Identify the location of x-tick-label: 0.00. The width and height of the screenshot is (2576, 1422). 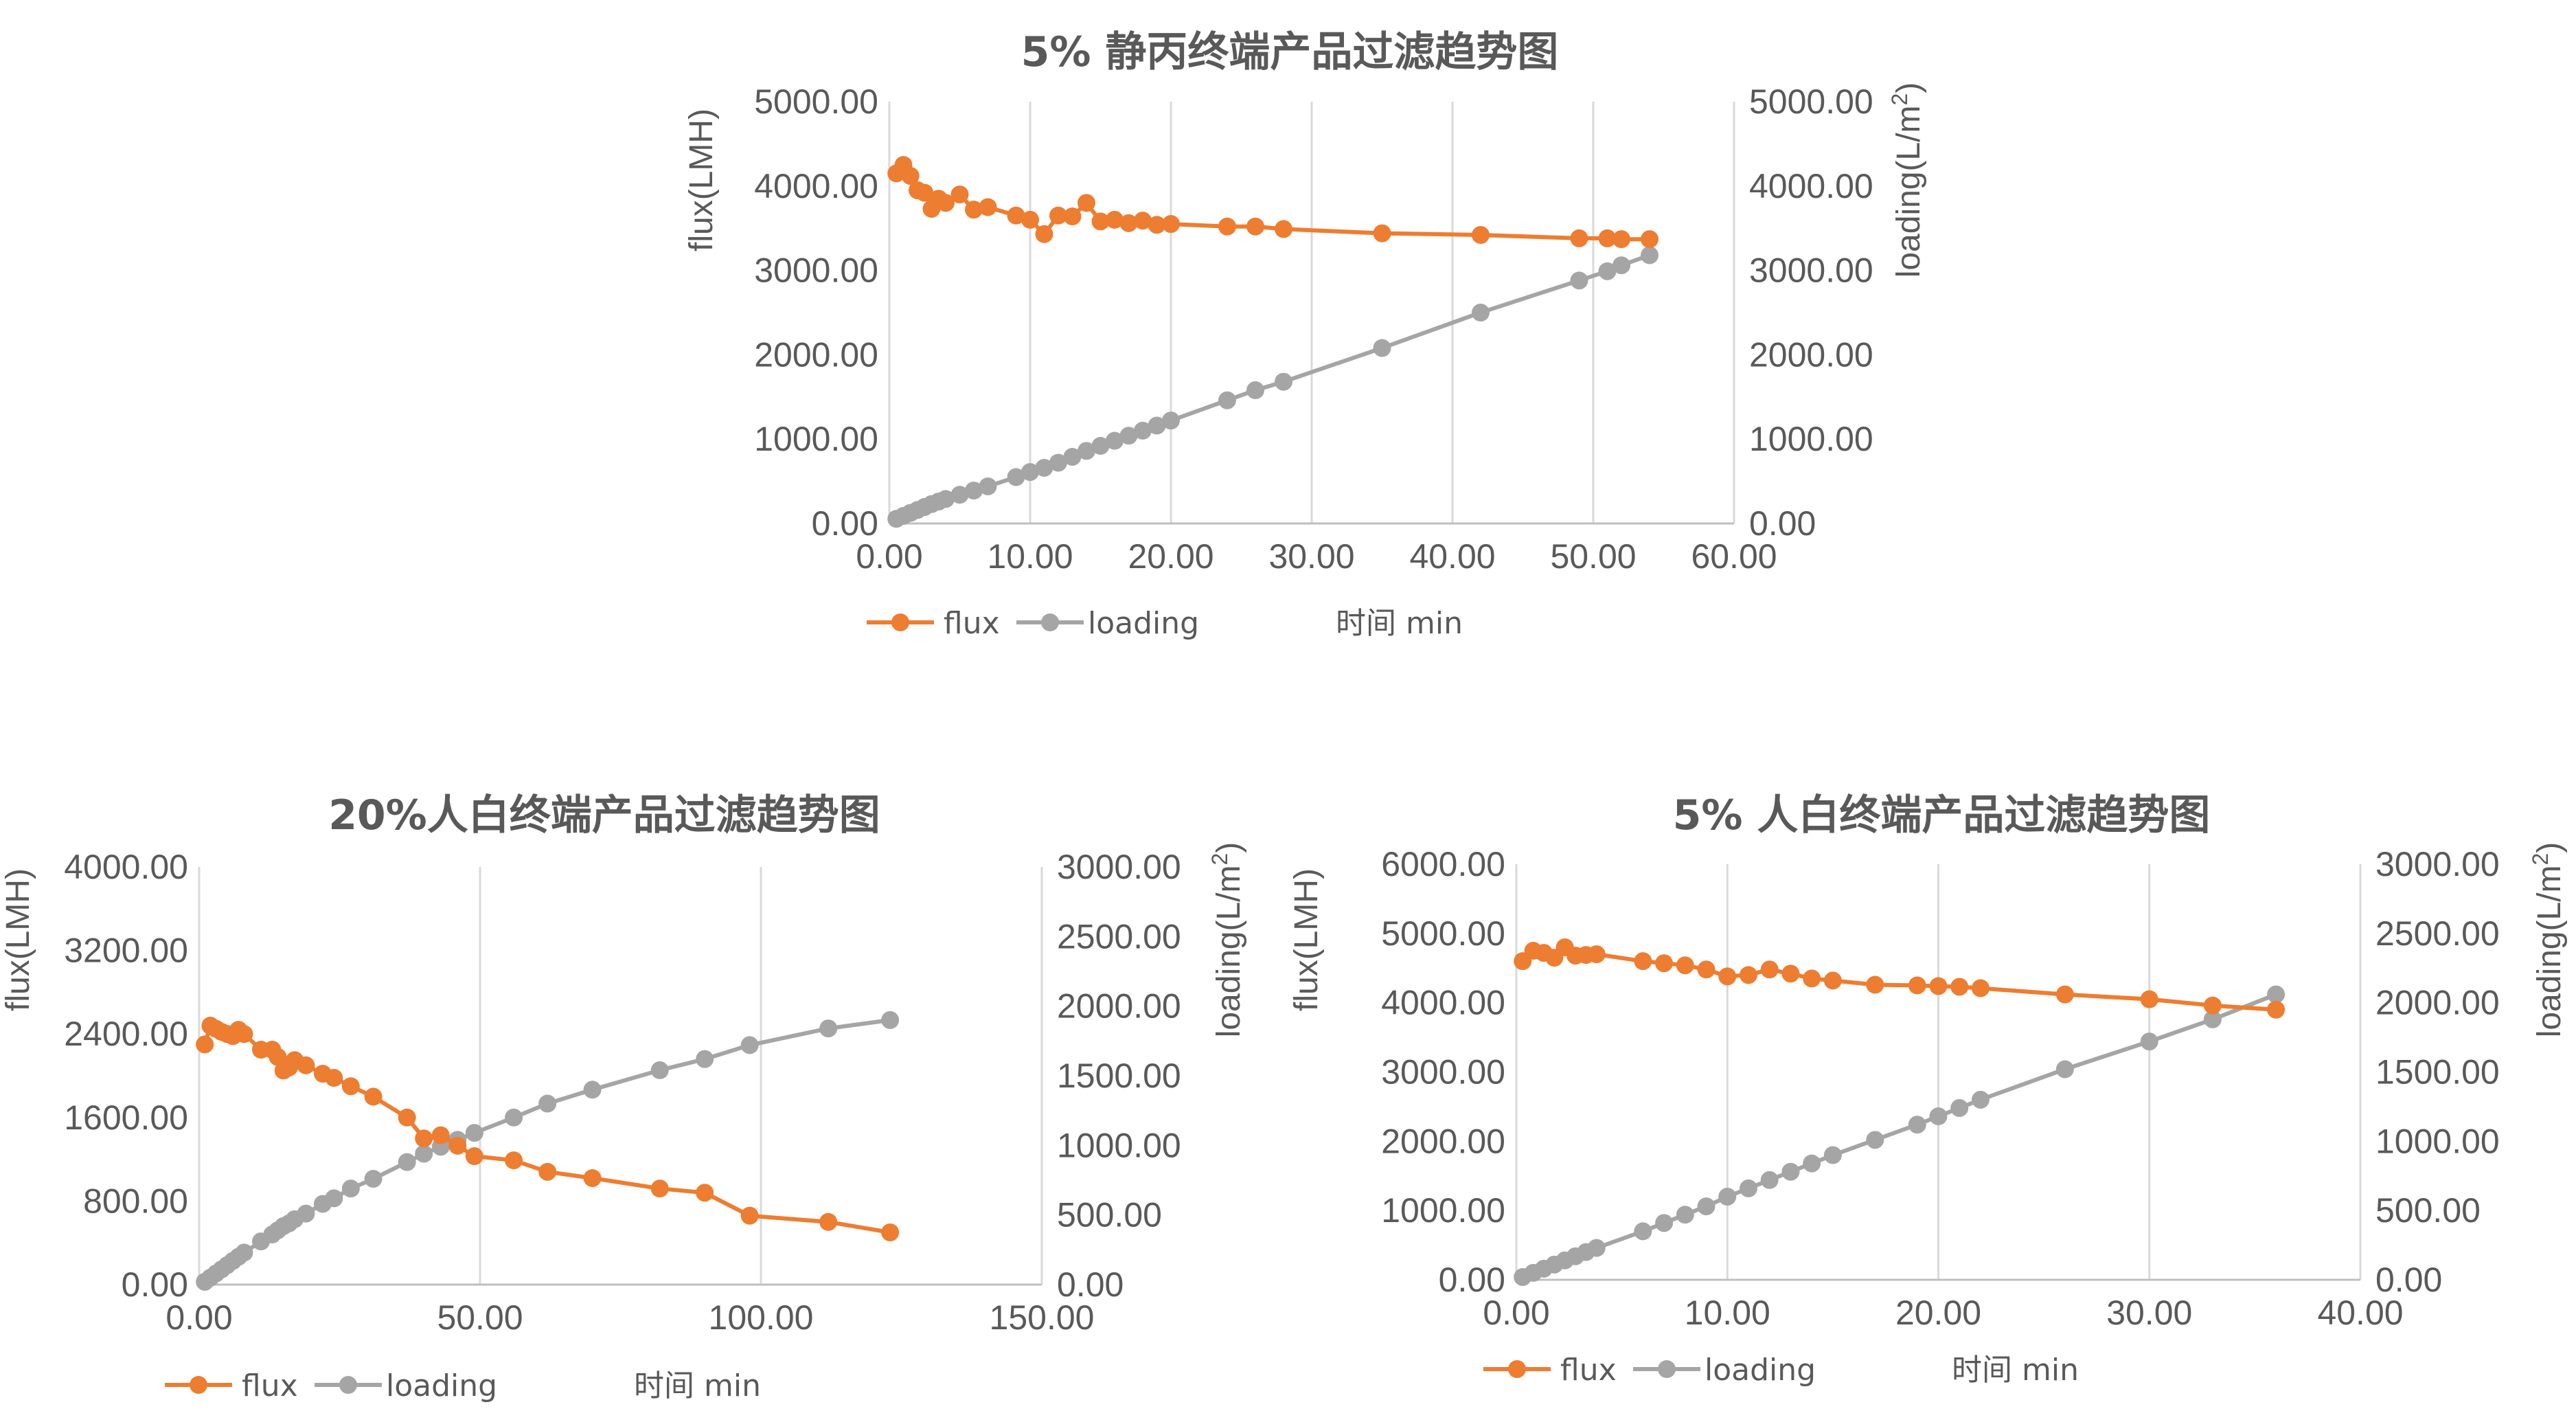
(199, 1317).